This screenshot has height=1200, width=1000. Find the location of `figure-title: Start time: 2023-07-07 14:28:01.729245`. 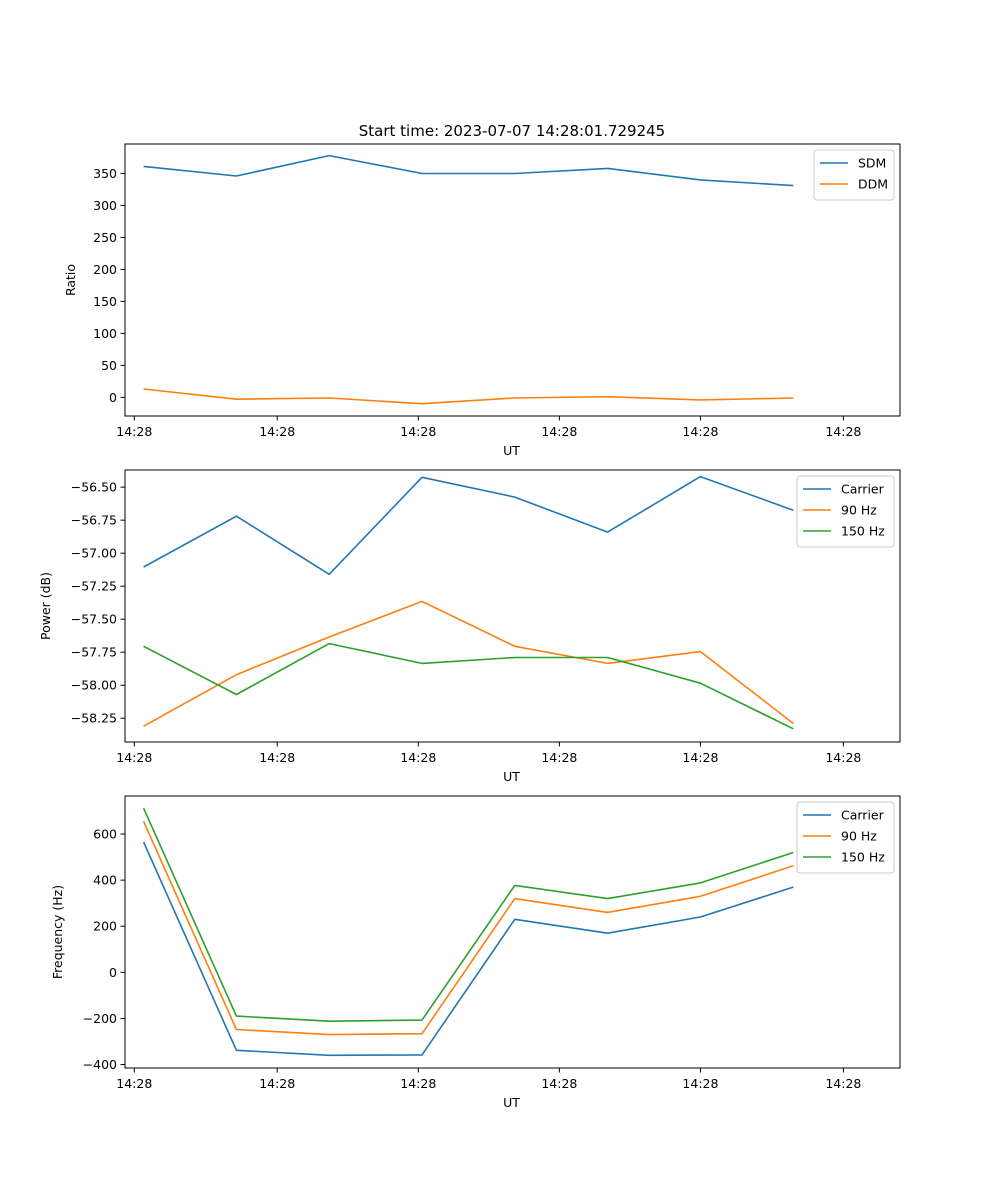

figure-title: Start time: 2023-07-07 14:28:01.729245 is located at coordinates (512, 131).